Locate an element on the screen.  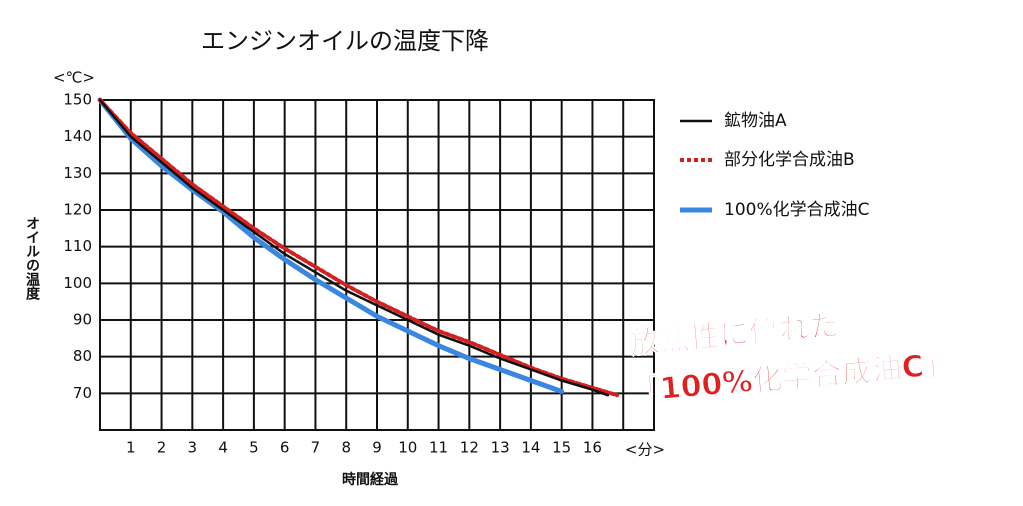
x-tick-label: 4 is located at coordinates (223, 448).